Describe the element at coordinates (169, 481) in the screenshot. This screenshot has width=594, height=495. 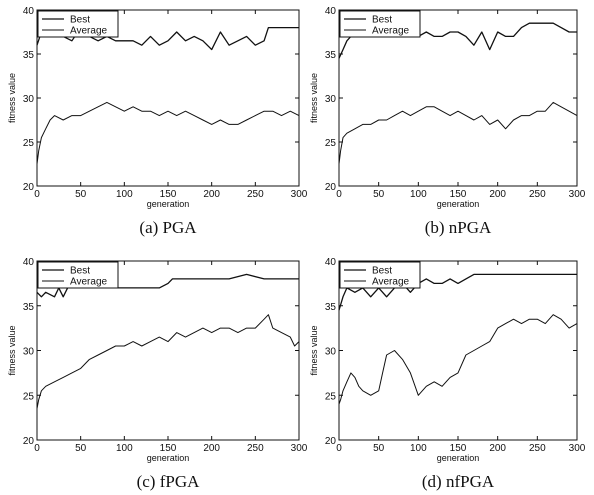
I see `panel-caption: (c) fPGA` at that location.